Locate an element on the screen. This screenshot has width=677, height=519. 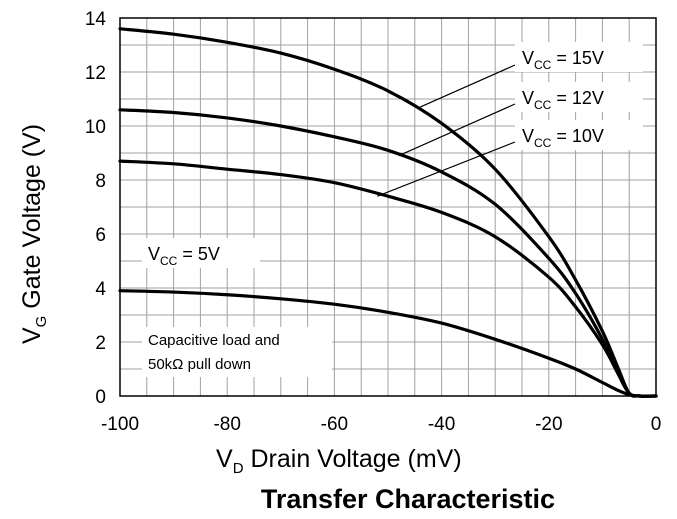
legend-10-box is located at coordinates (579, 135).